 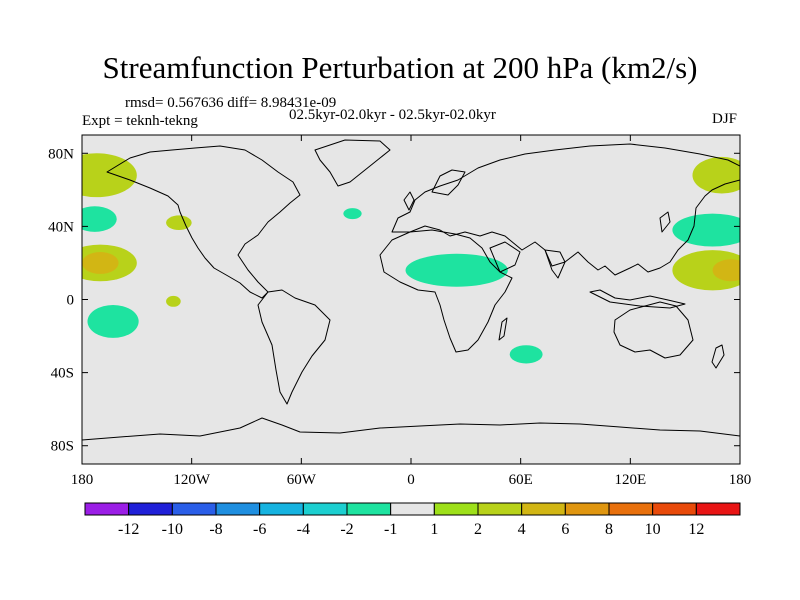 What do you see at coordinates (82, 480) in the screenshot?
I see `lon-tick-label-0: 180` at bounding box center [82, 480].